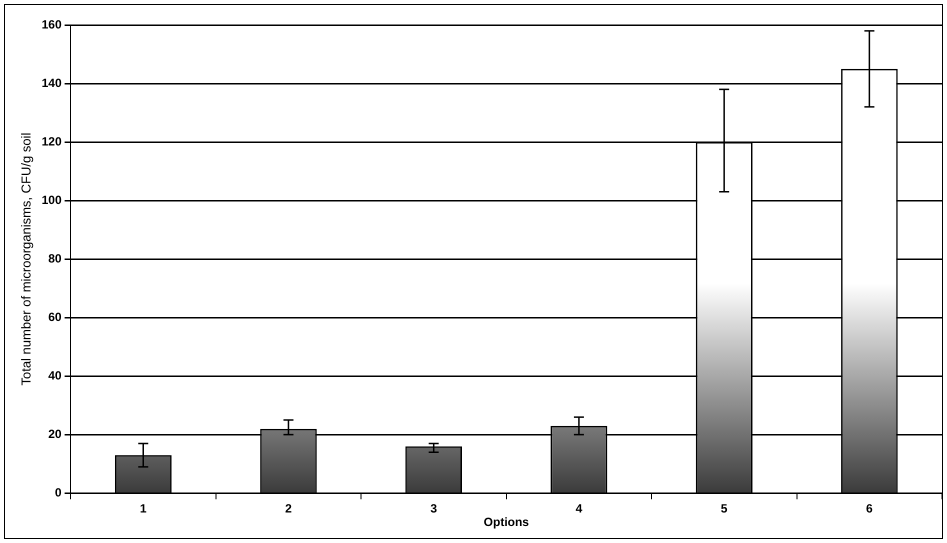 The image size is (947, 543). What do you see at coordinates (26, 259) in the screenshot?
I see `y-axis-title: Total number of microorganisms, CFU/g soil` at bounding box center [26, 259].